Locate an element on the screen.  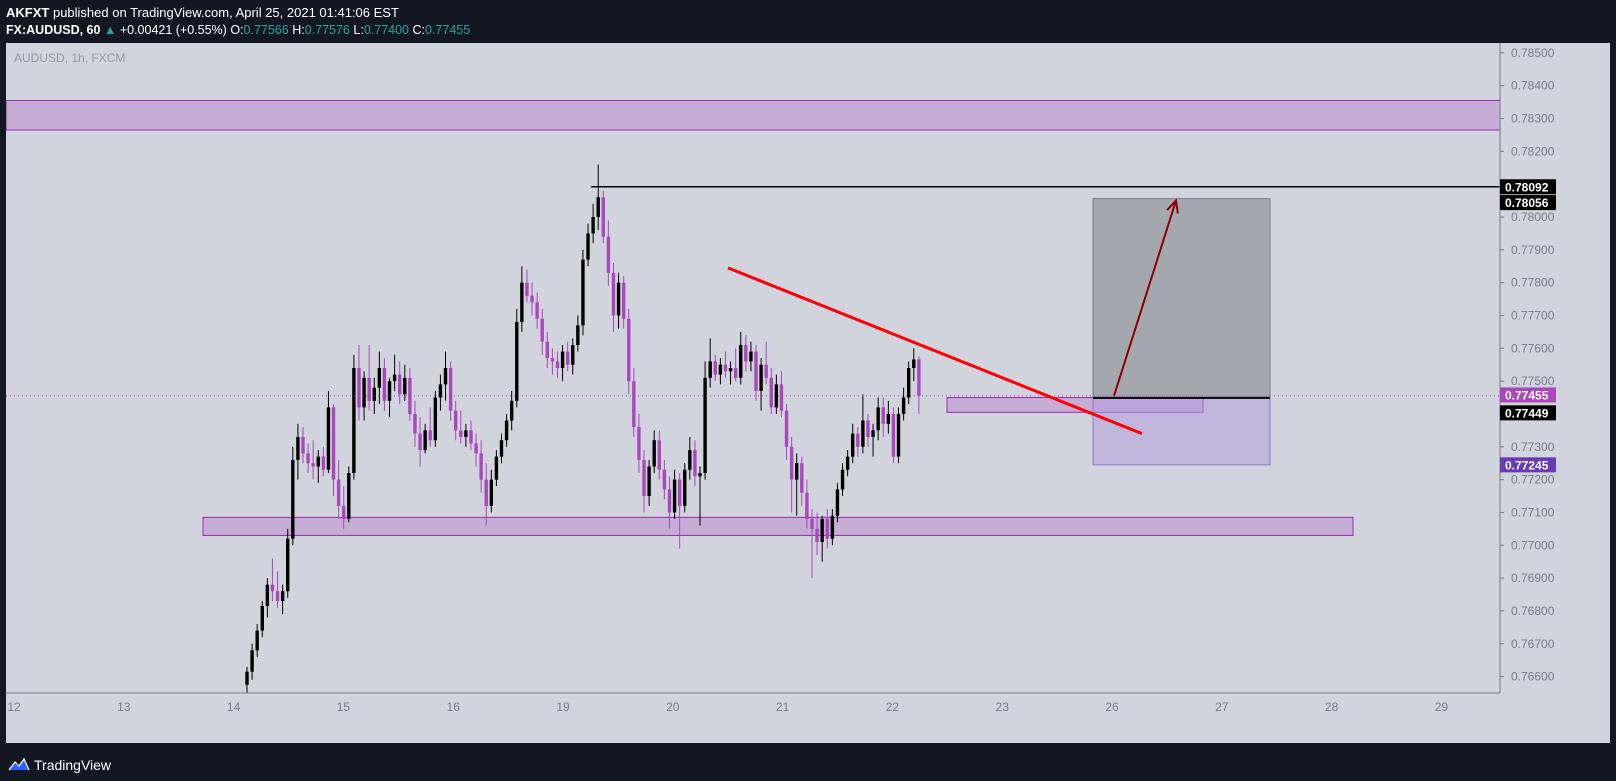
time-tick-label: 21 is located at coordinates (783, 707).